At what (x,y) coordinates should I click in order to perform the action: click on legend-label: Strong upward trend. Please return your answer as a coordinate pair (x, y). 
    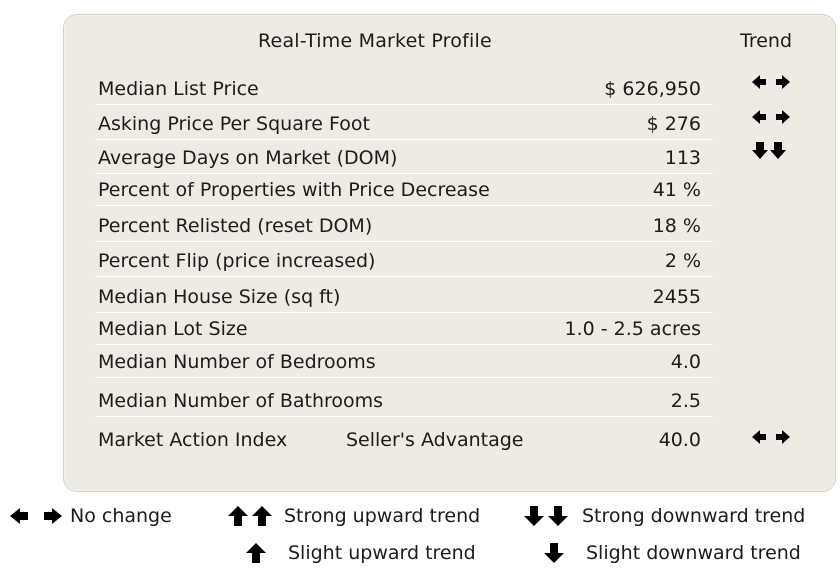
    Looking at the image, I should click on (382, 516).